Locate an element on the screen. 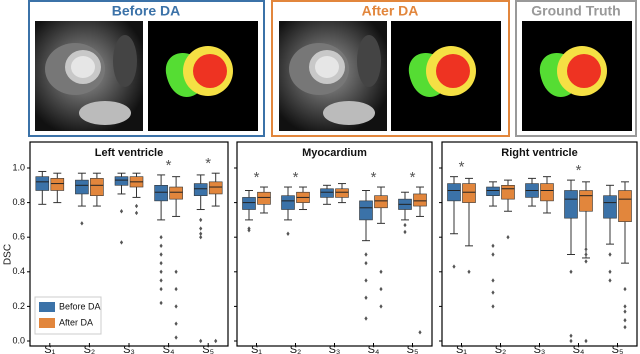  y-tick-label: 0.4 is located at coordinates (18, 271).